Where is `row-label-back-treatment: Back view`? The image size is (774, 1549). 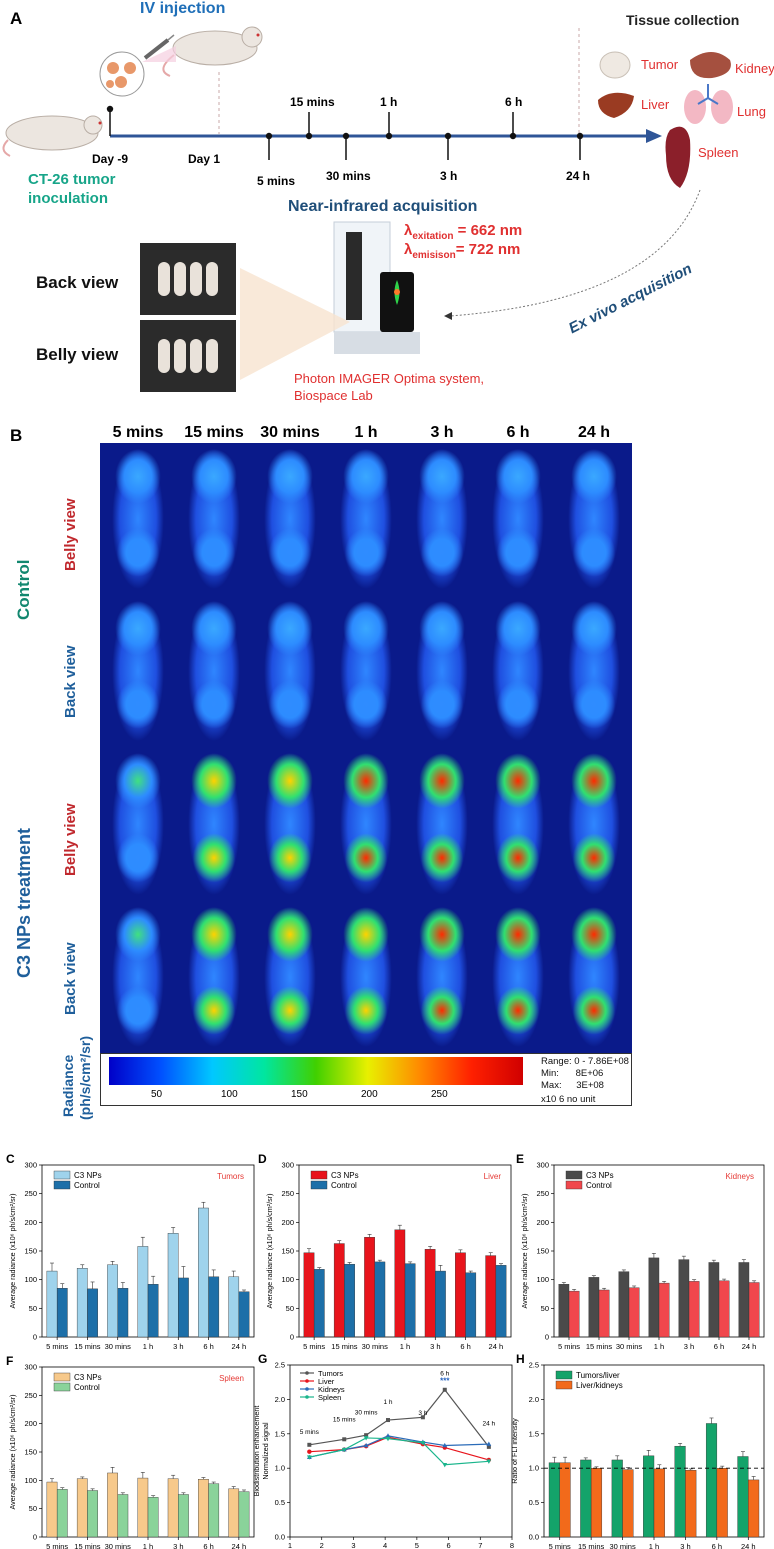 row-label-back-treatment: Back view is located at coordinates (70, 978).